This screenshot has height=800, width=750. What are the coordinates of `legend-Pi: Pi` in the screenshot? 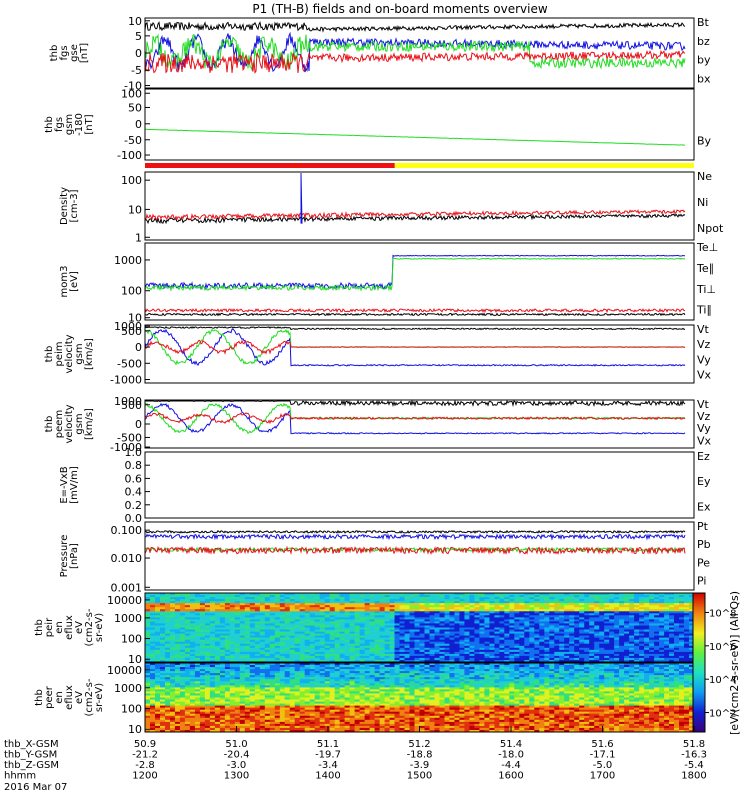 It's located at (701, 581).